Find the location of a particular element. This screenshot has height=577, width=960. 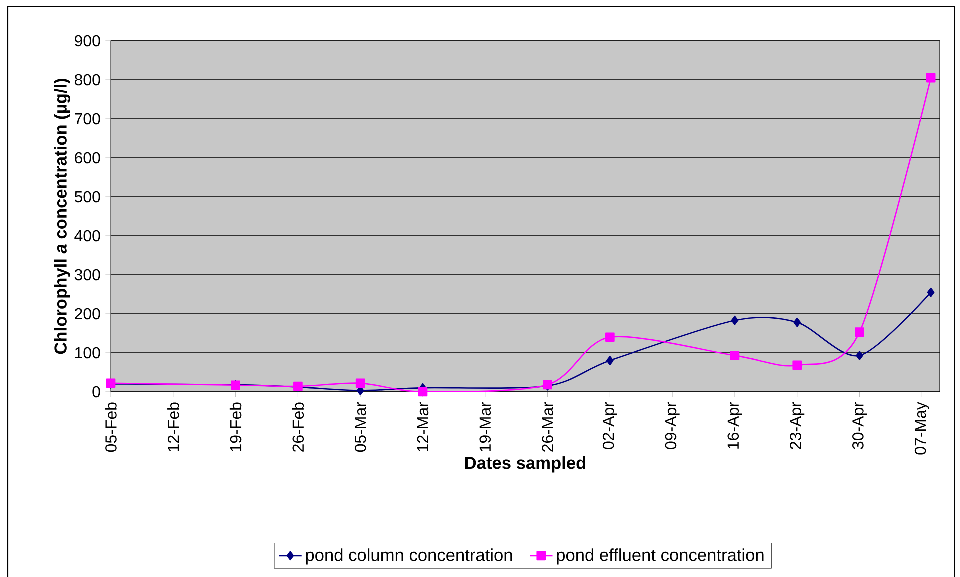

x-tick-label: 26-Feb is located at coordinates (298, 427).